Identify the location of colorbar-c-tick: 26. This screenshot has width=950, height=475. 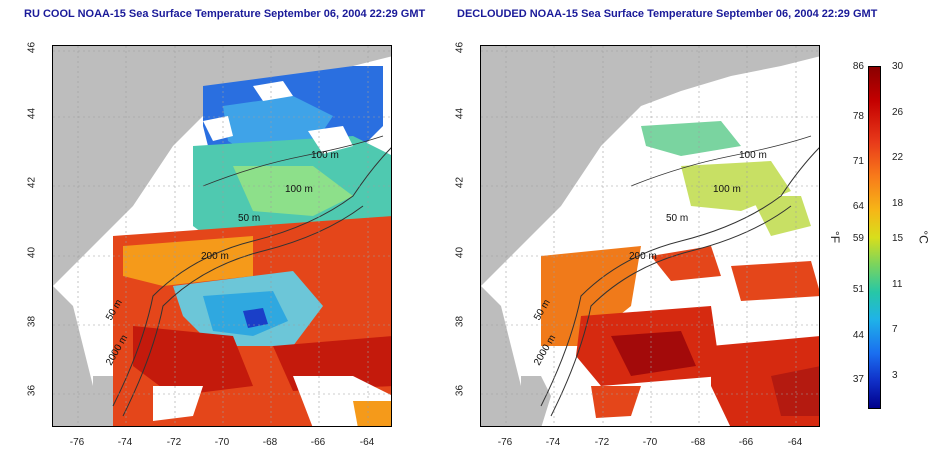
(898, 112).